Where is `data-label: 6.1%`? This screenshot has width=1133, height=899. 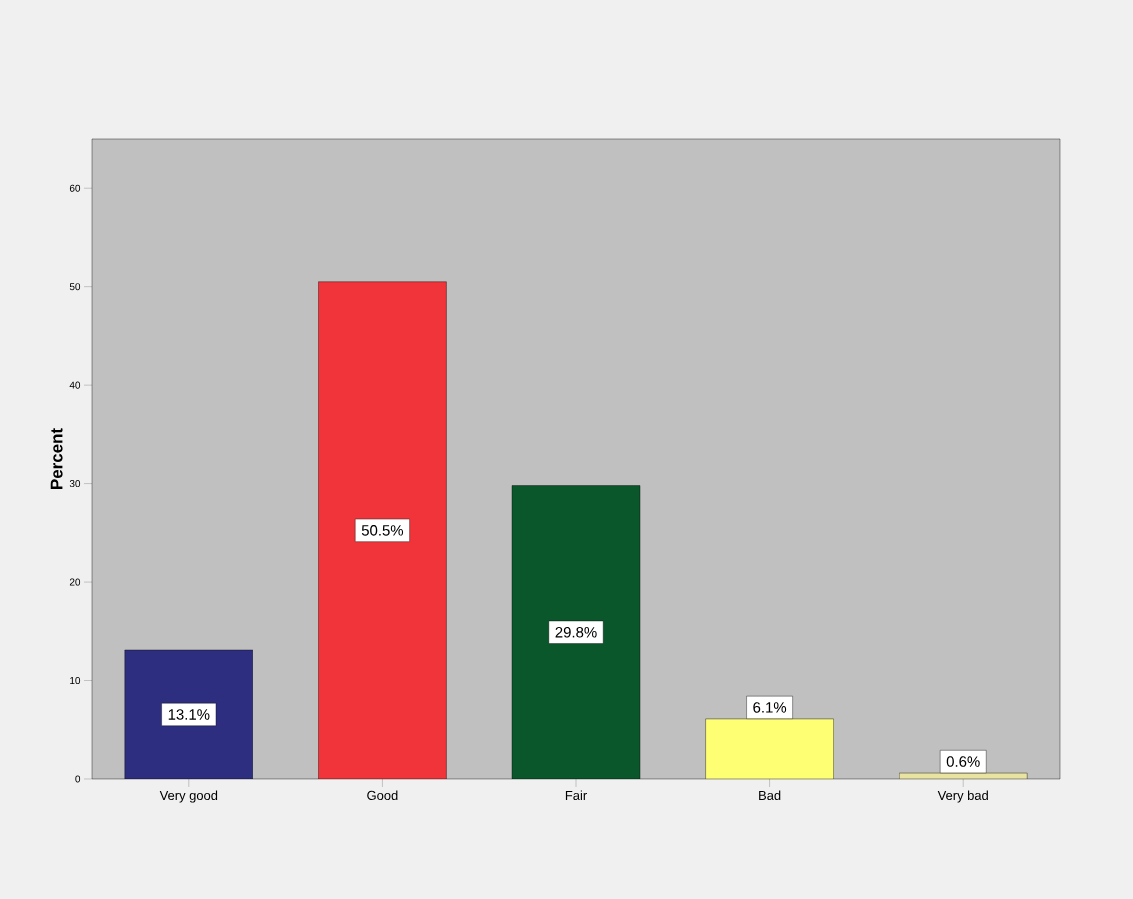
data-label: 6.1% is located at coordinates (770, 707).